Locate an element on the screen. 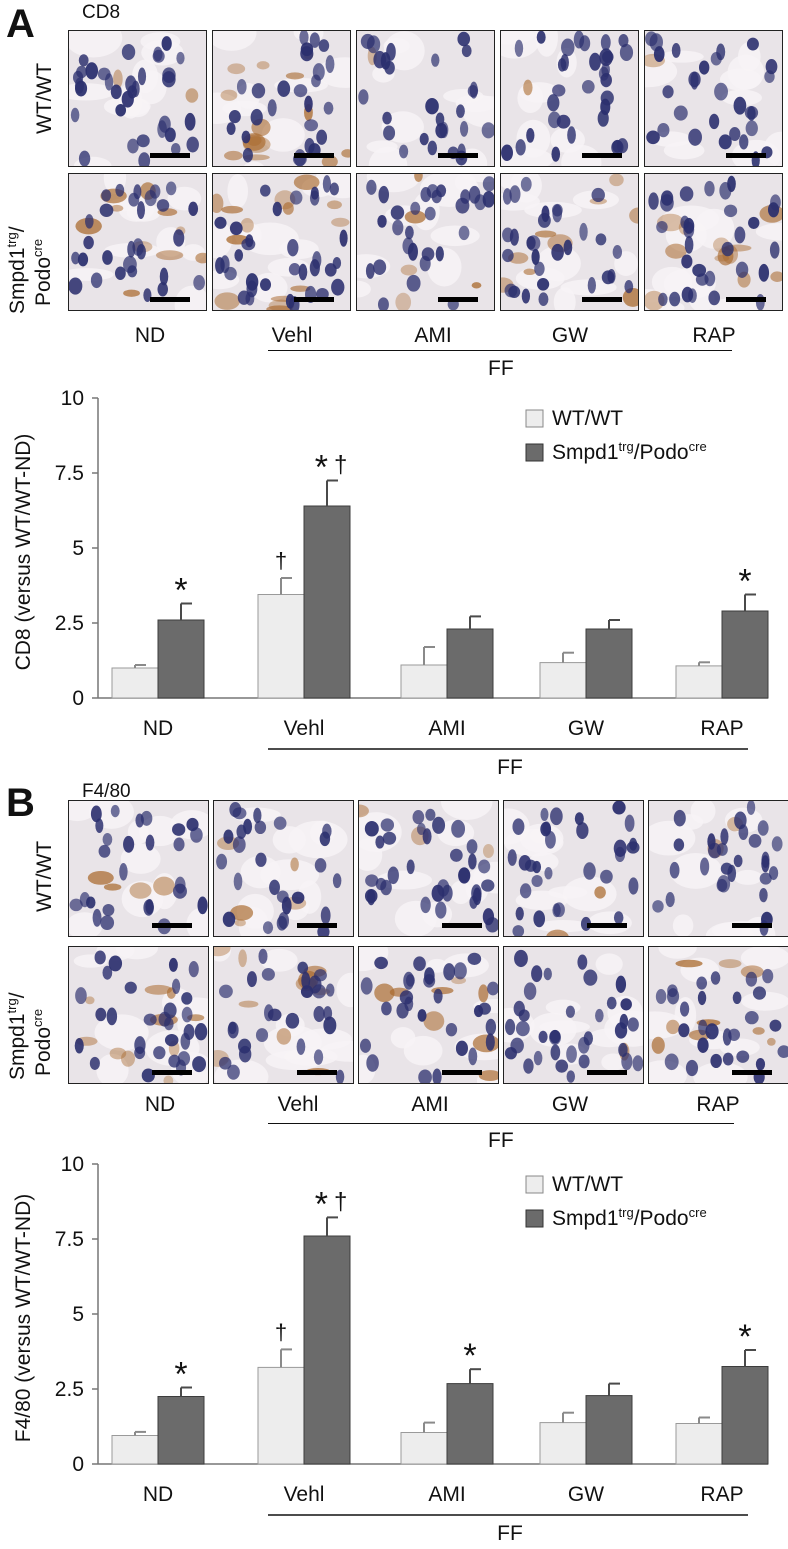  f480-tg-nd-micrograph-image is located at coordinates (138, 1015).